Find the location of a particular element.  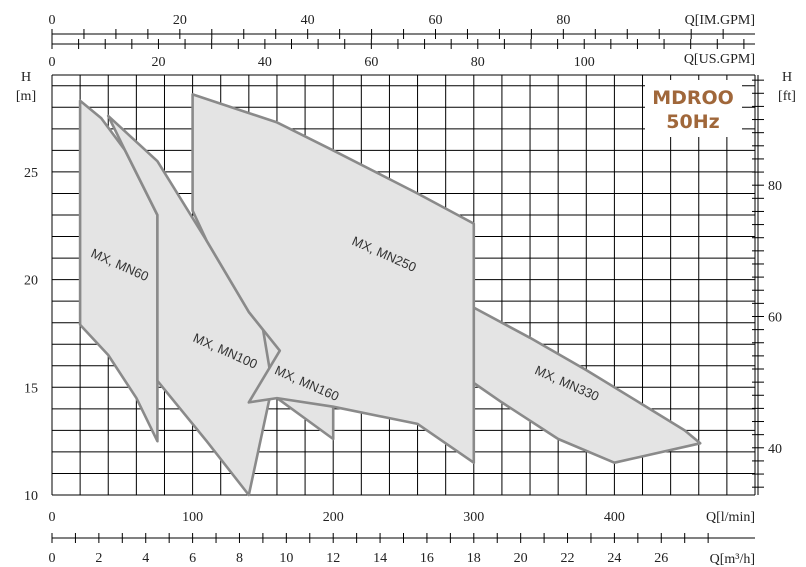

x-tick-label-m3h: 12 is located at coordinates (333, 558).